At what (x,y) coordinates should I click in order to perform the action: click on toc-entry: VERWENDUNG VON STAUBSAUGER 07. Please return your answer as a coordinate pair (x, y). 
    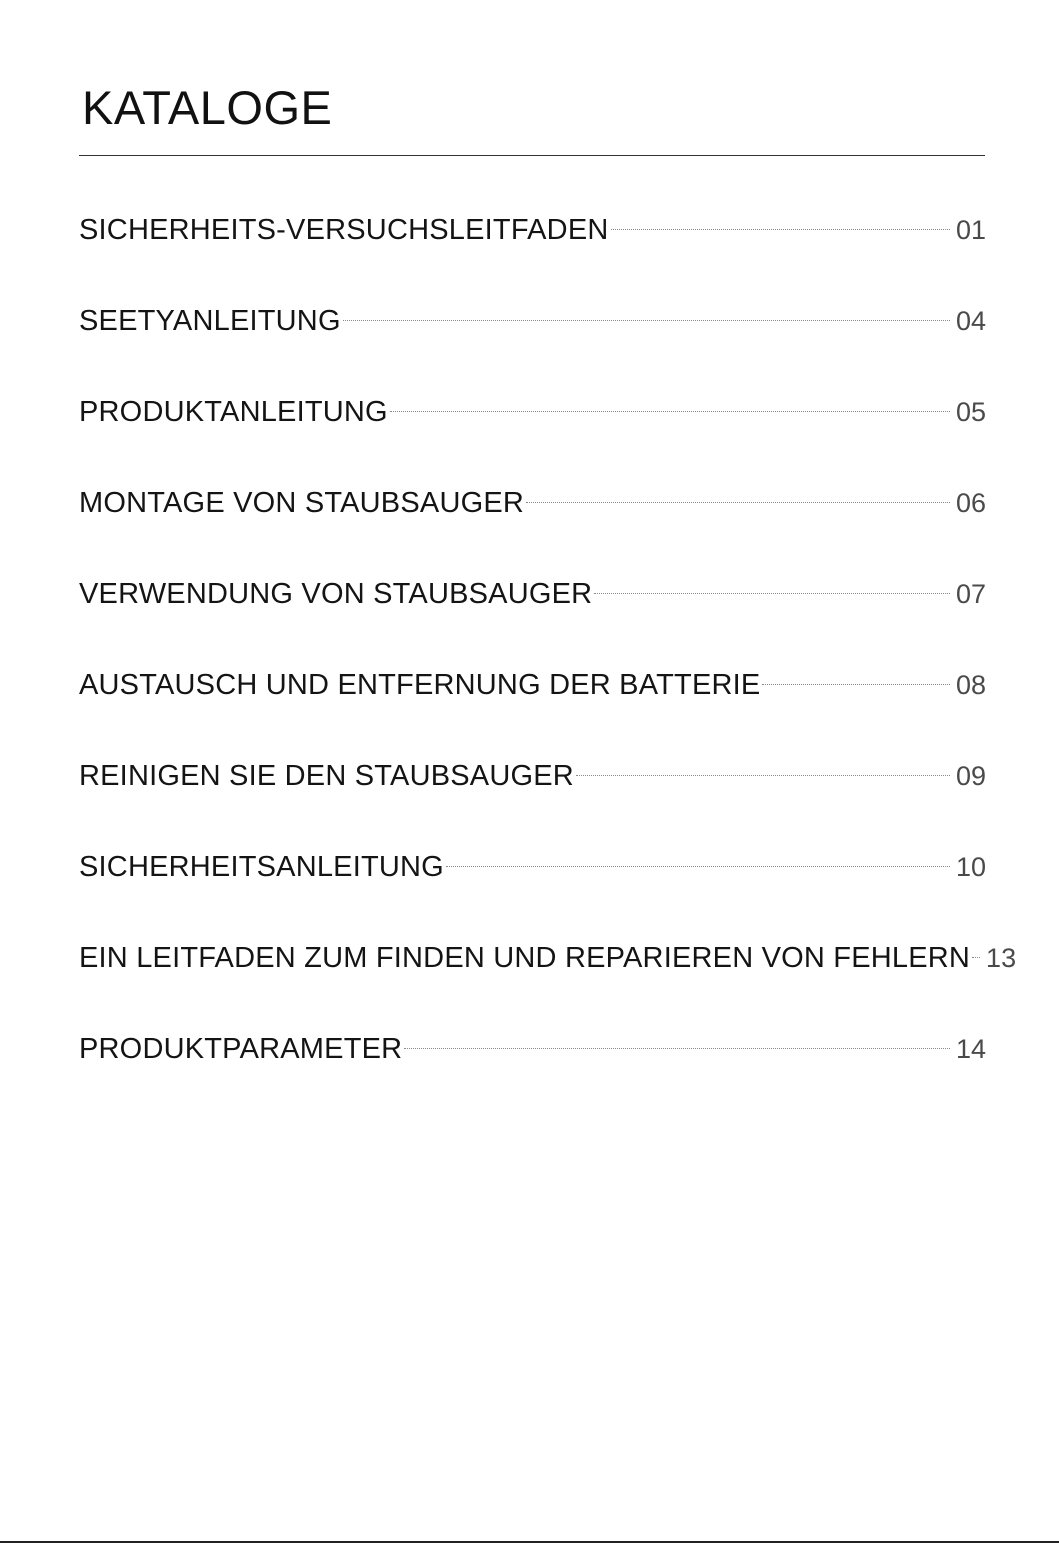
    Looking at the image, I should click on (532, 617).